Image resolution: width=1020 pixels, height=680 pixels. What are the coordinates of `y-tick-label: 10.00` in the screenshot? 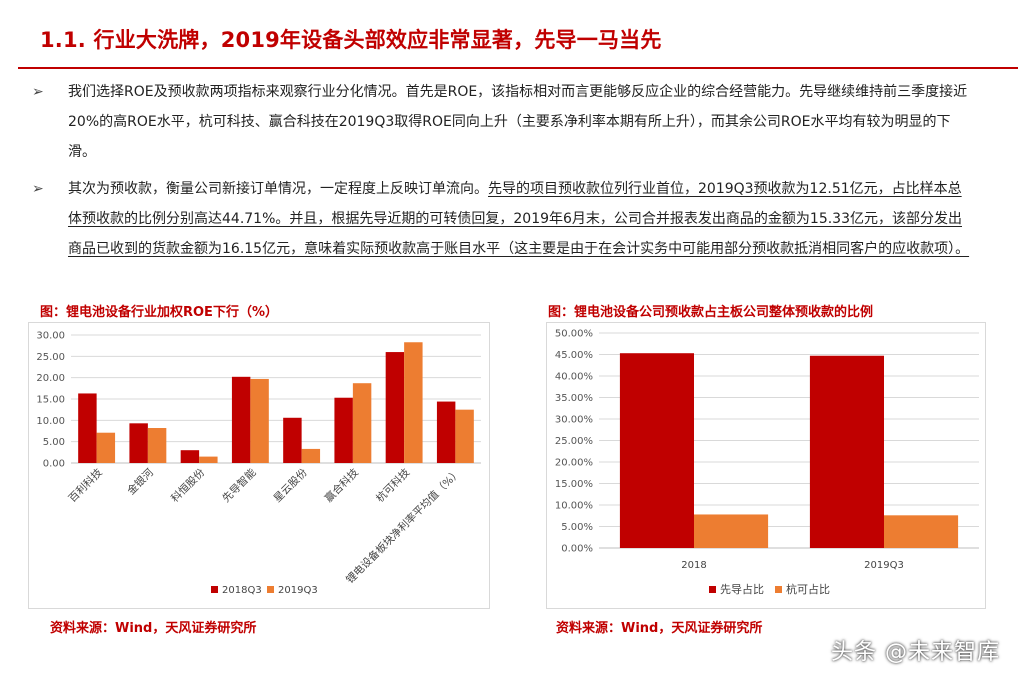 It's located at (50, 421).